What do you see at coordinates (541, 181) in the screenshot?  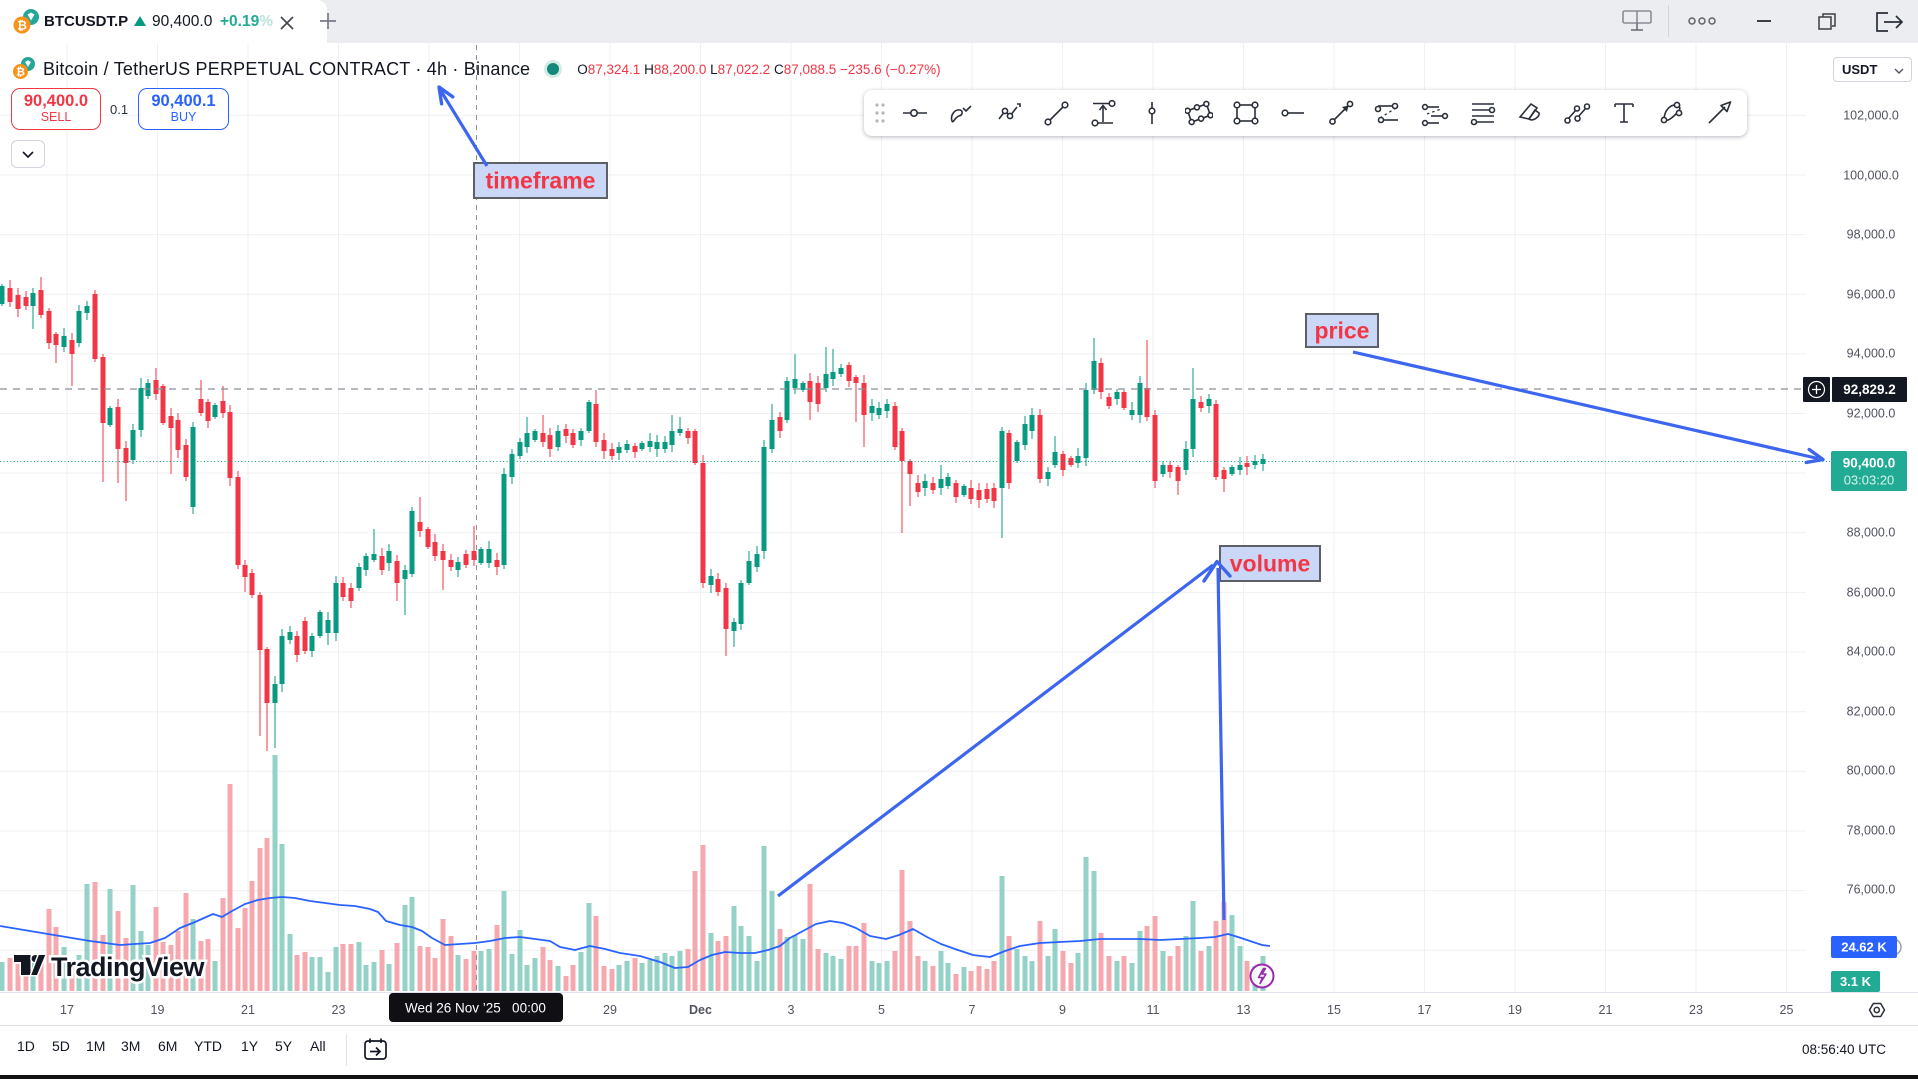 I see `svg-text: timeframe` at bounding box center [541, 181].